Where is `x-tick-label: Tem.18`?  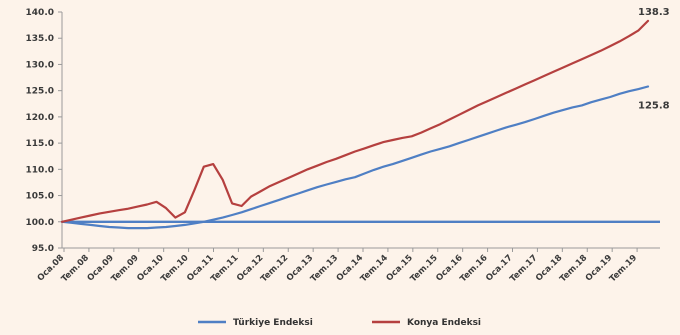 x-tick-label: Tem.18 is located at coordinates (573, 268).